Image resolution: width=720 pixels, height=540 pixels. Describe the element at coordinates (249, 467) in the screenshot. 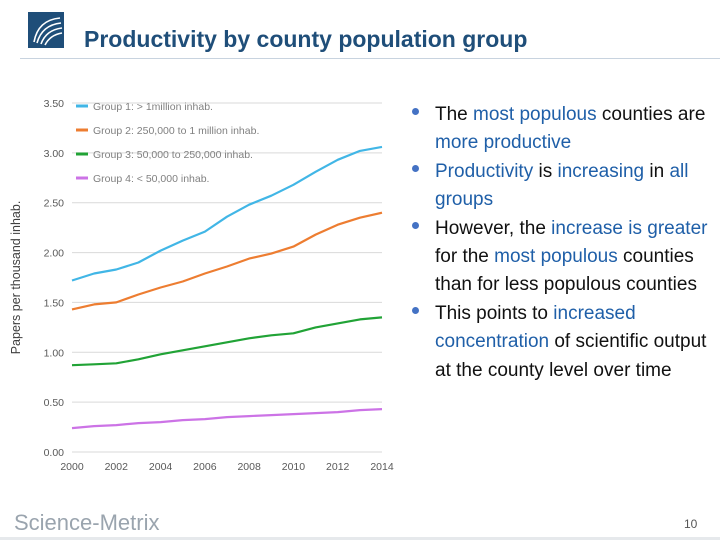

I see `x-tick-label: 2008` at that location.